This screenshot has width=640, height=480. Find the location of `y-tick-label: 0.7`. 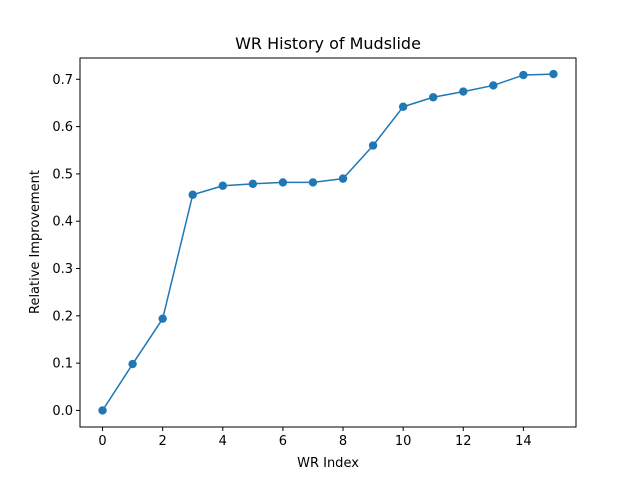

y-tick-label: 0.7 is located at coordinates (62, 80).